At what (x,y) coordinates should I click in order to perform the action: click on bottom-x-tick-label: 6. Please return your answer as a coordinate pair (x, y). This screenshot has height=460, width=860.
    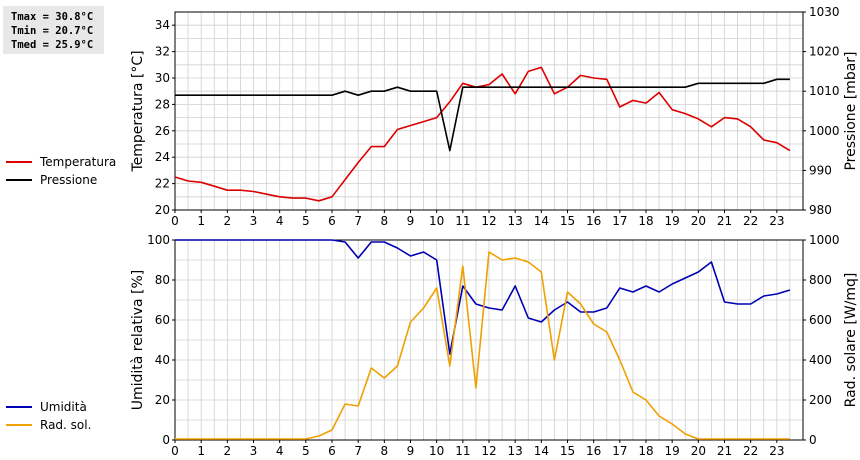
    Looking at the image, I should click on (332, 451).